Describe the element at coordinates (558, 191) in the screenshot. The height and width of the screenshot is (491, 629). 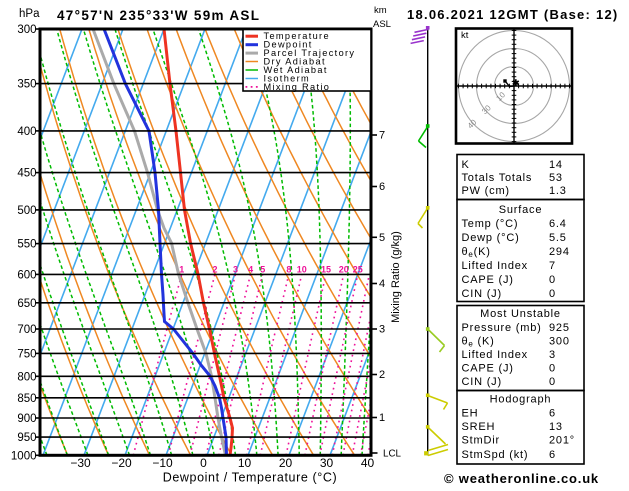
I see `svg-text: 1.3` at that location.